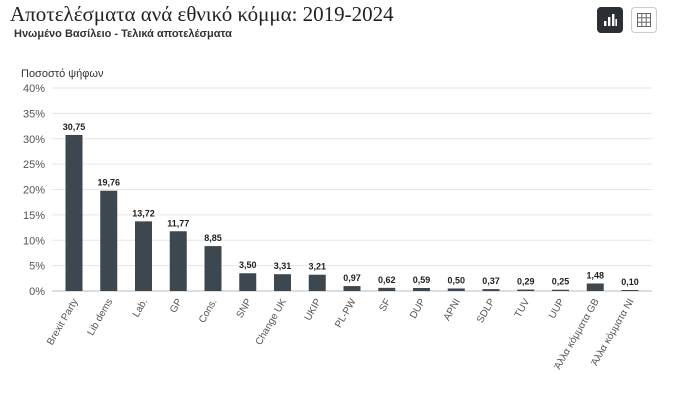 The image size is (676, 404). What do you see at coordinates (74, 127) in the screenshot?
I see `value-label: 30,75` at bounding box center [74, 127].